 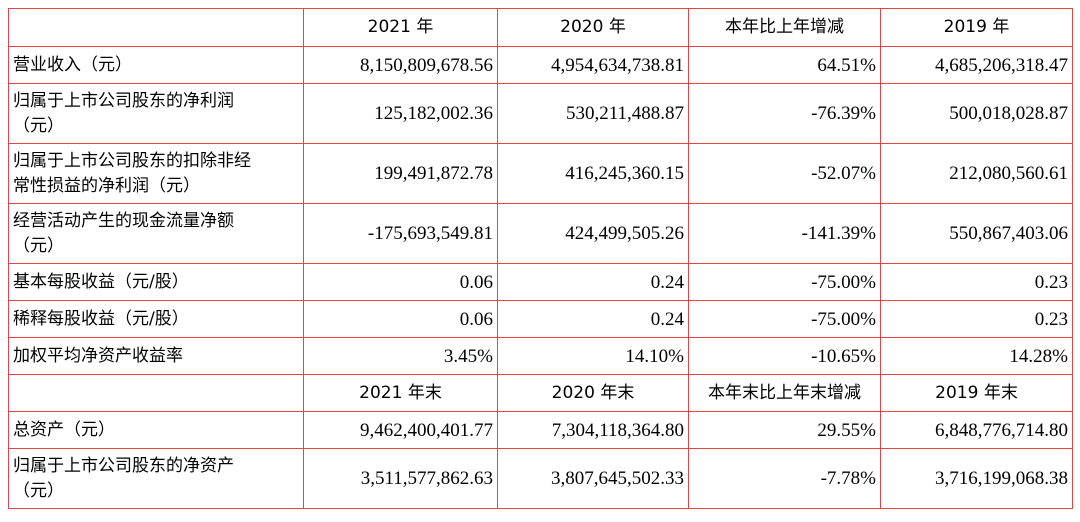 What do you see at coordinates (156, 319) in the screenshot?
I see `row-label: 稀释每股收益（元/股）` at bounding box center [156, 319].